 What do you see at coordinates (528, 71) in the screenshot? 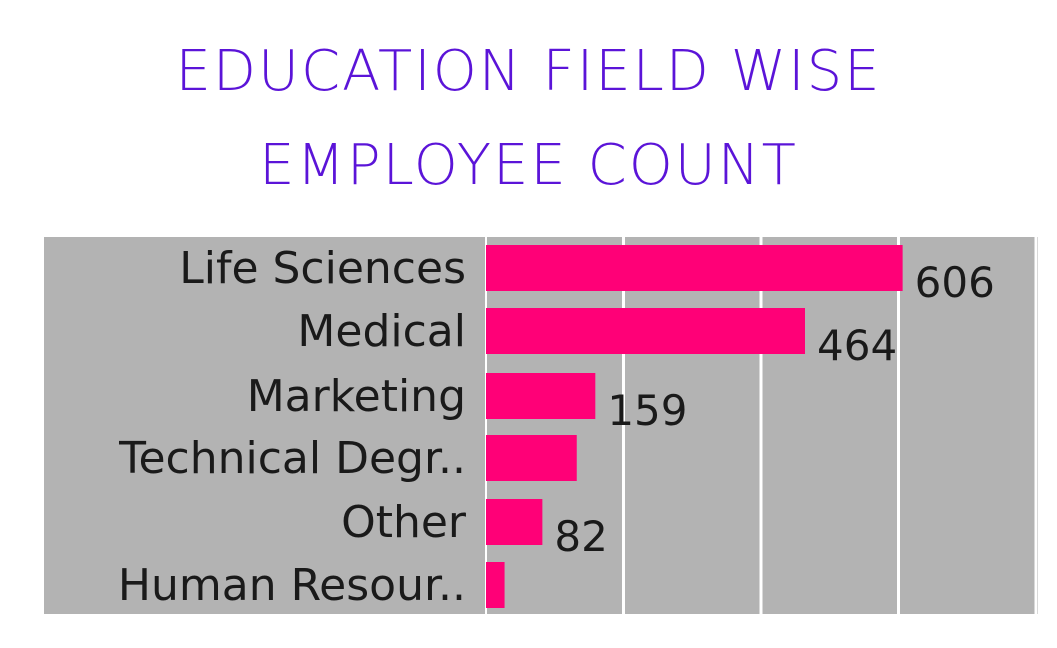
I see `chart-title-line-1: EDUCATION FIELD WISE` at bounding box center [528, 71].